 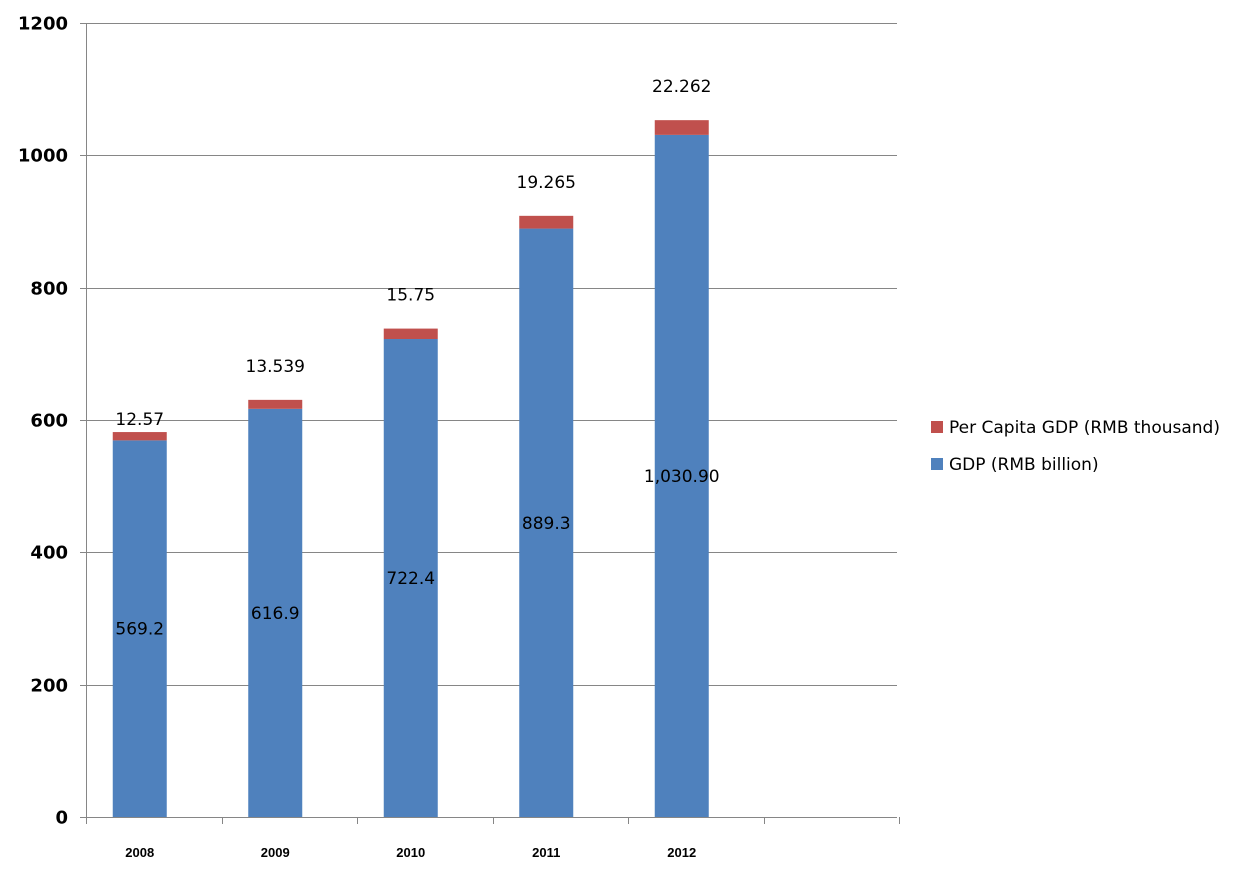 I want to click on data-label-per-capita: 15.75, so click(x=410, y=296).